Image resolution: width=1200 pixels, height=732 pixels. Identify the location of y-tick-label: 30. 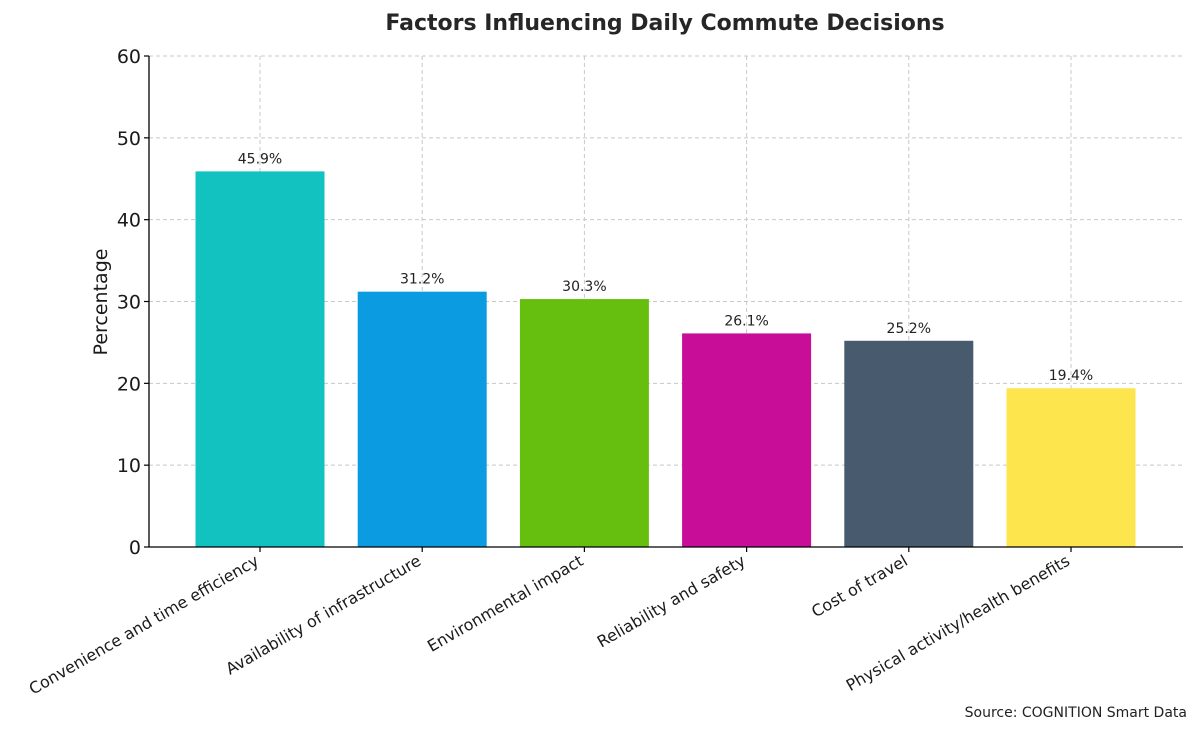
(129, 303).